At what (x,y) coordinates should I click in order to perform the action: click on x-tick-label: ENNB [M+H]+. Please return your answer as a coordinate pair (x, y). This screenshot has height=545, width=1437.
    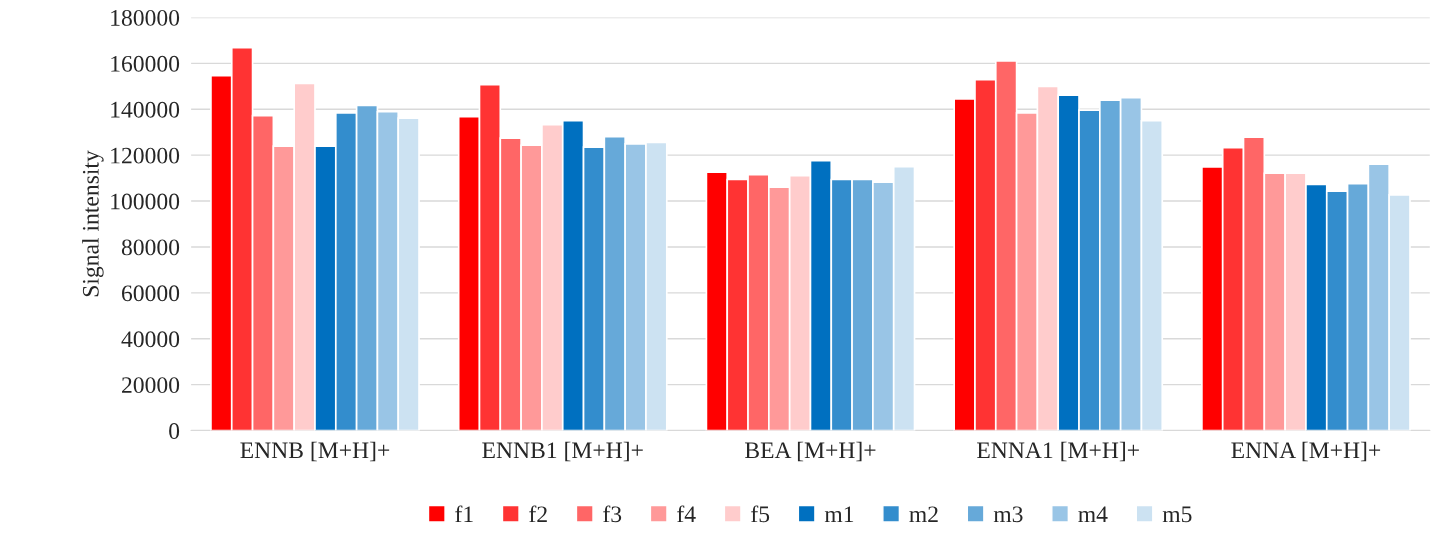
    Looking at the image, I should click on (315, 451).